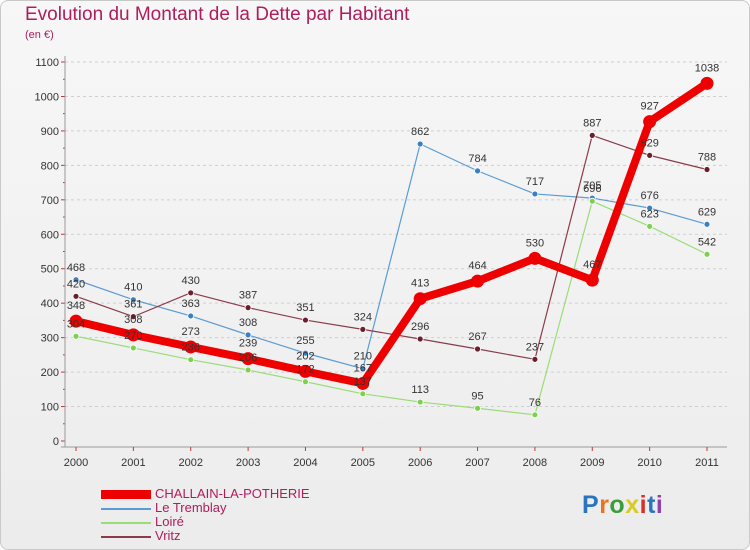 This screenshot has width=750, height=550. I want to click on proxiti-logo: Proxiti, so click(622, 505).